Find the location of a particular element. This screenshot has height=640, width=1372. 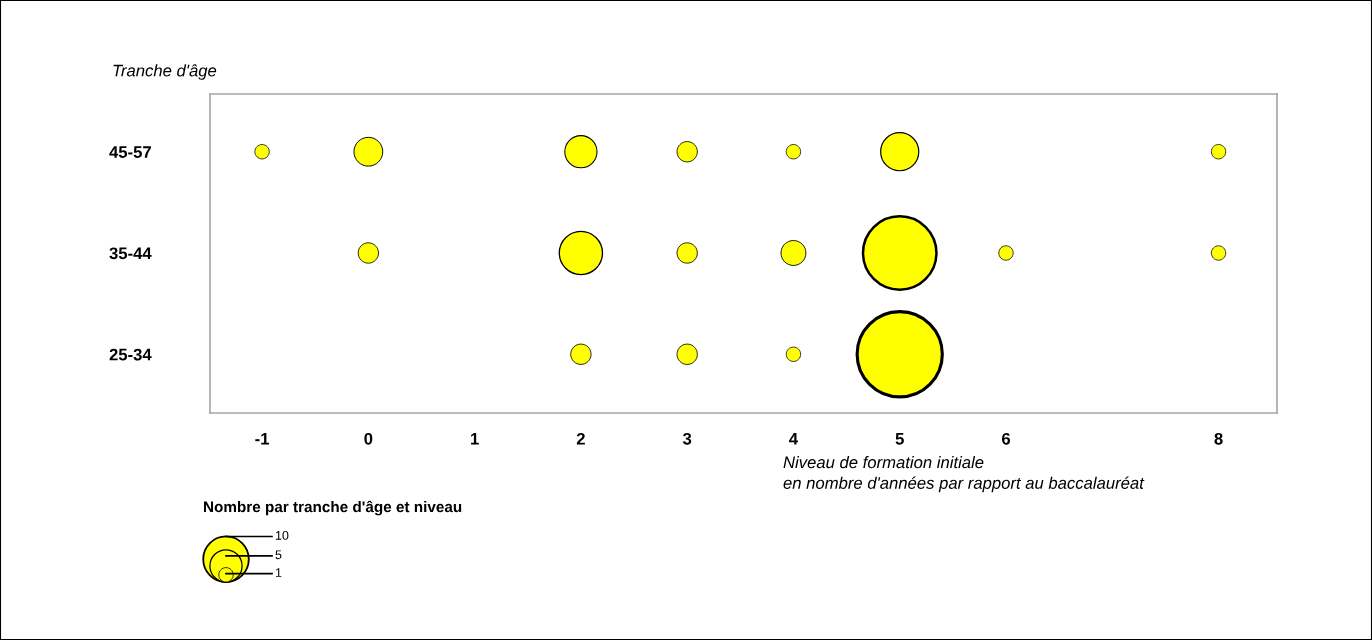

y-axis-title: Tranche d'âge is located at coordinates (165, 72).